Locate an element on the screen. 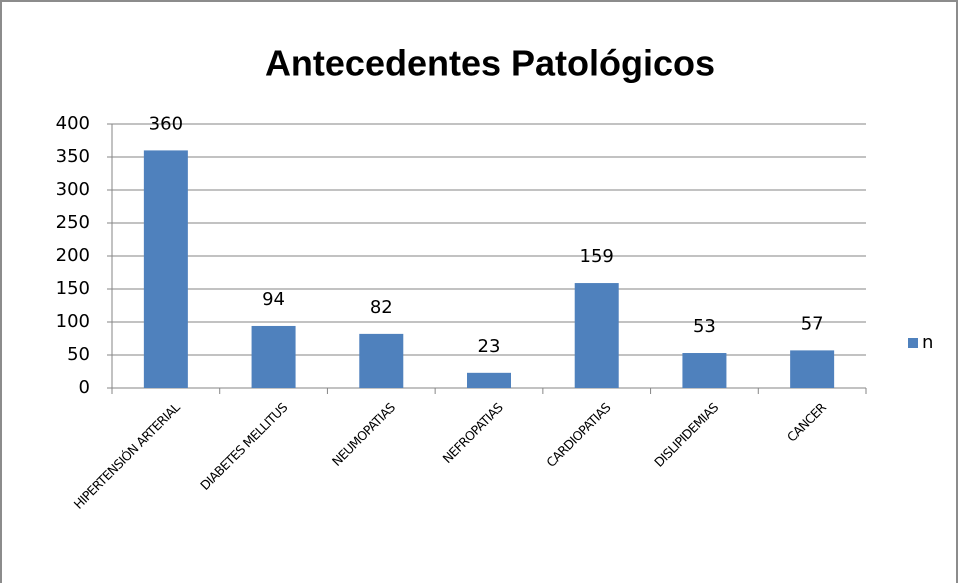  data-label: 82 is located at coordinates (381, 307).